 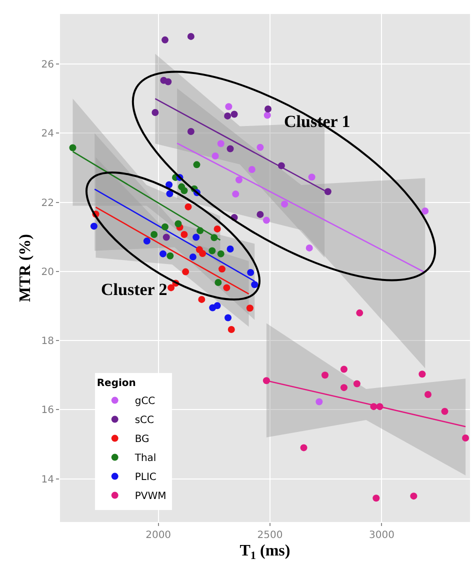 I want to click on y-tick-label: 16, so click(x=47, y=410).